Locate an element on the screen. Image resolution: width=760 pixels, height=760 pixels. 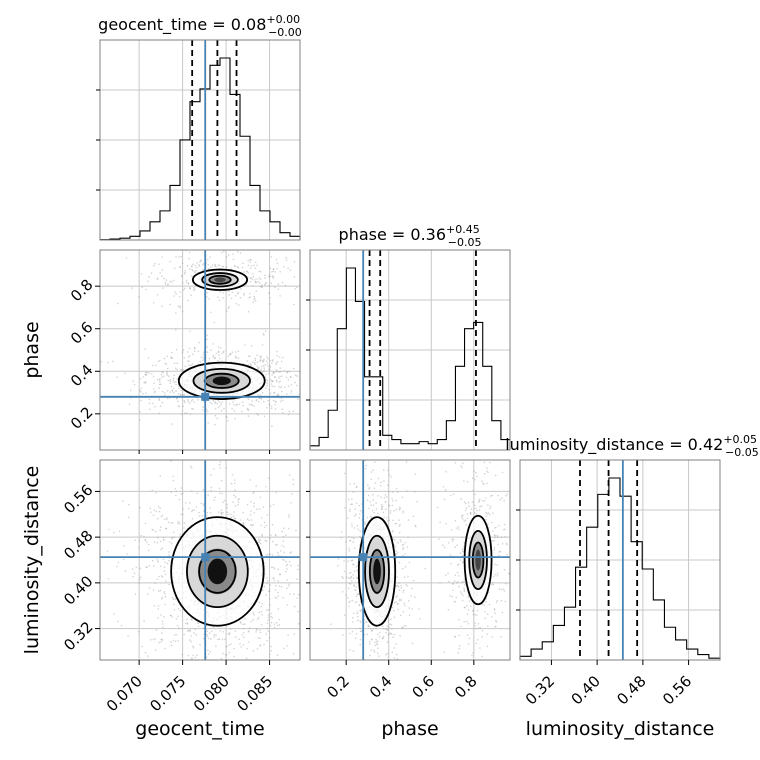
2d-panel-luminosity_distance-vs-geocent_time is located at coordinates (207, 568).